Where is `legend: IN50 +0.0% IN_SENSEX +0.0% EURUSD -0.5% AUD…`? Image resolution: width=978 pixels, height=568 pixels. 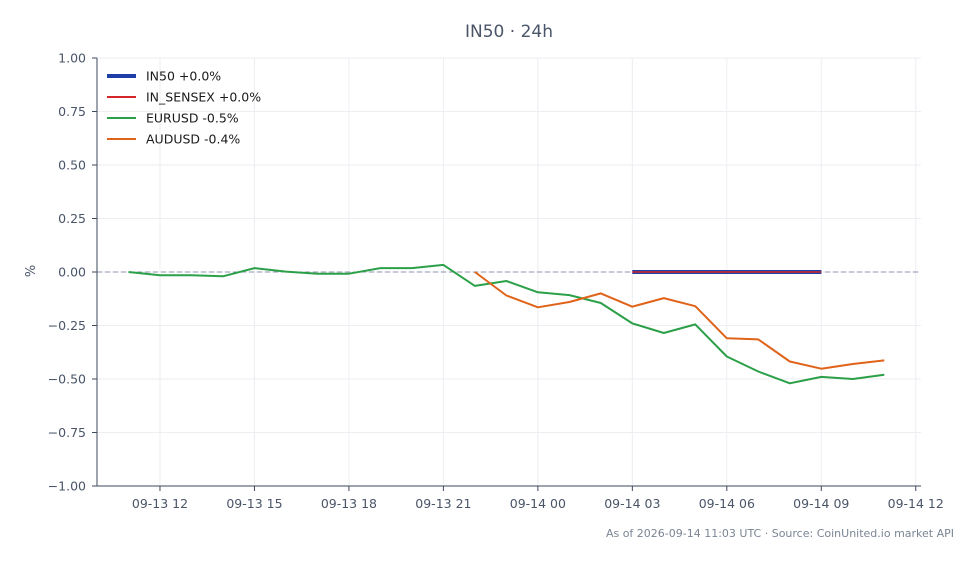
legend: IN50 +0.0% IN_SENSEX +0.0% EURUSD -0.5% AUD… is located at coordinates (184, 108).